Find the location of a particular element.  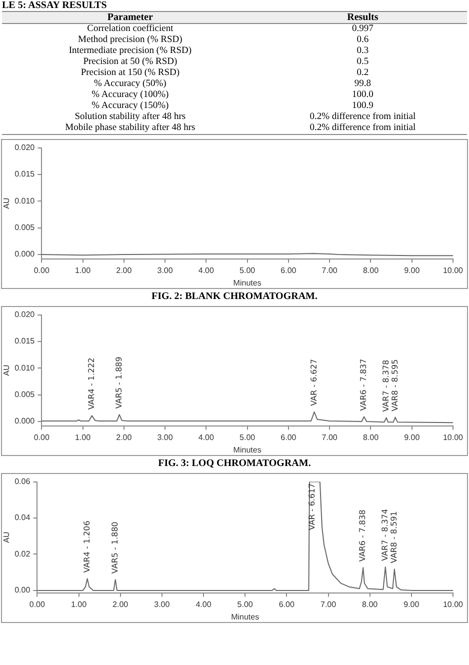

y-tick-label: 0.02 is located at coordinates (22, 553).